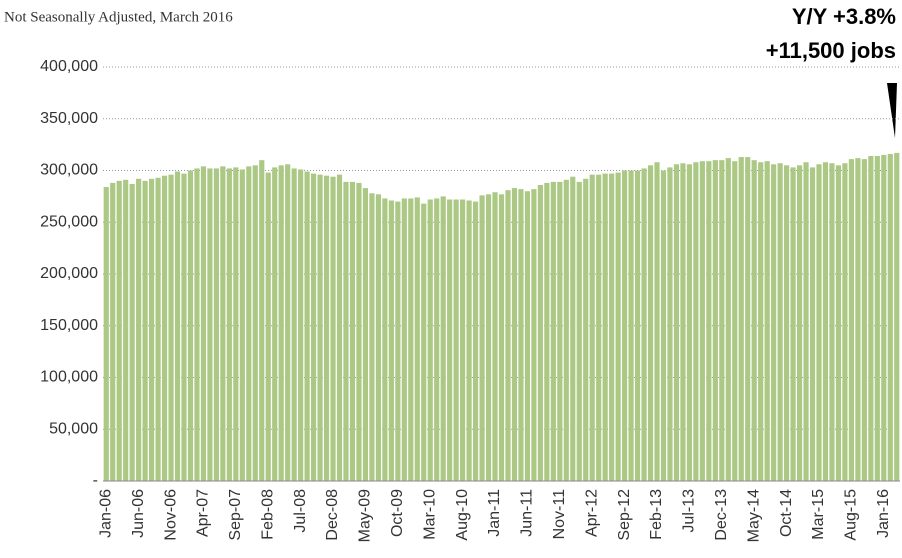  I want to click on x-tick-label: Jan-06, so click(105, 513).